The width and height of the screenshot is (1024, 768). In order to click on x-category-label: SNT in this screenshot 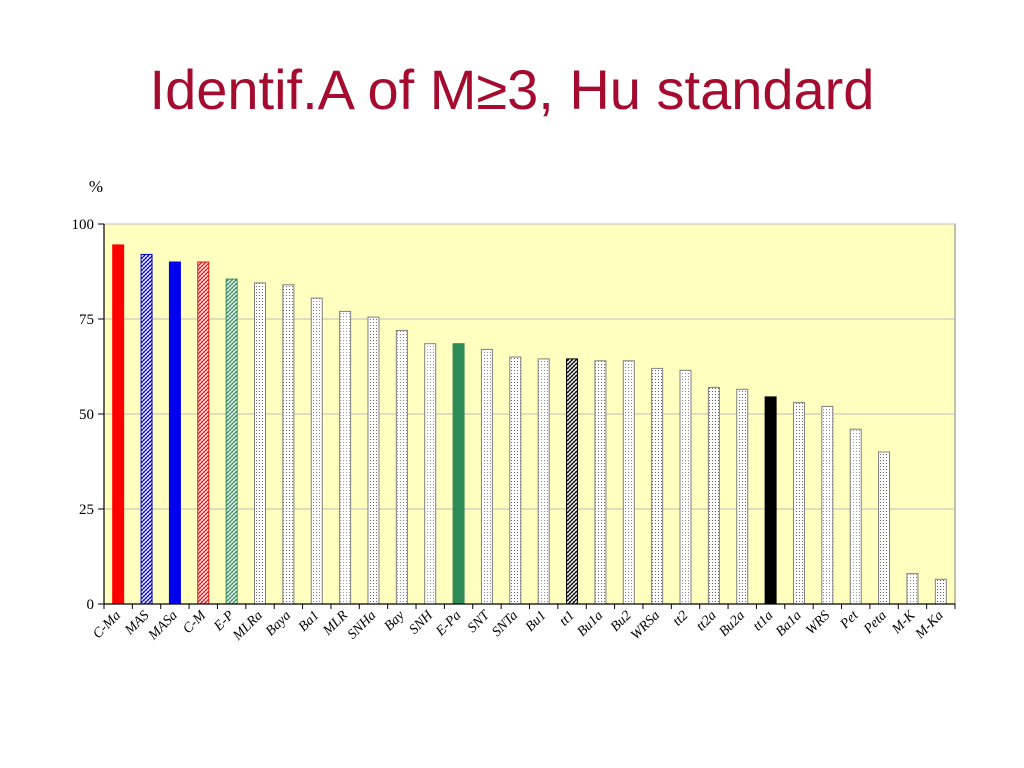, I will do `click(479, 621)`.